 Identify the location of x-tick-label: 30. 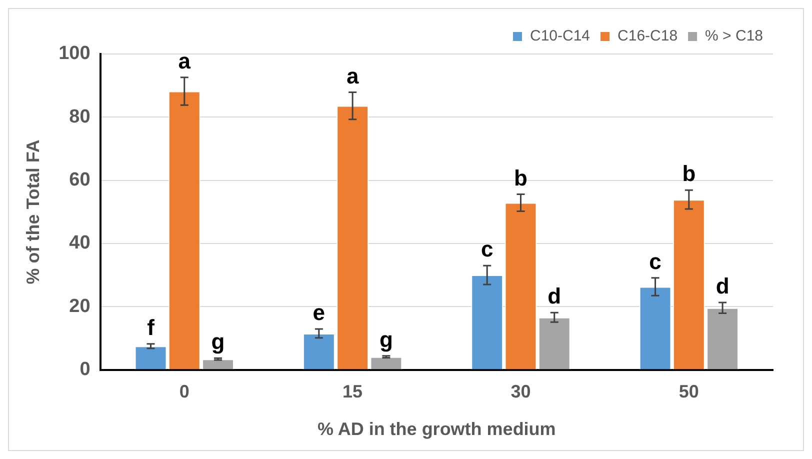
(520, 392).